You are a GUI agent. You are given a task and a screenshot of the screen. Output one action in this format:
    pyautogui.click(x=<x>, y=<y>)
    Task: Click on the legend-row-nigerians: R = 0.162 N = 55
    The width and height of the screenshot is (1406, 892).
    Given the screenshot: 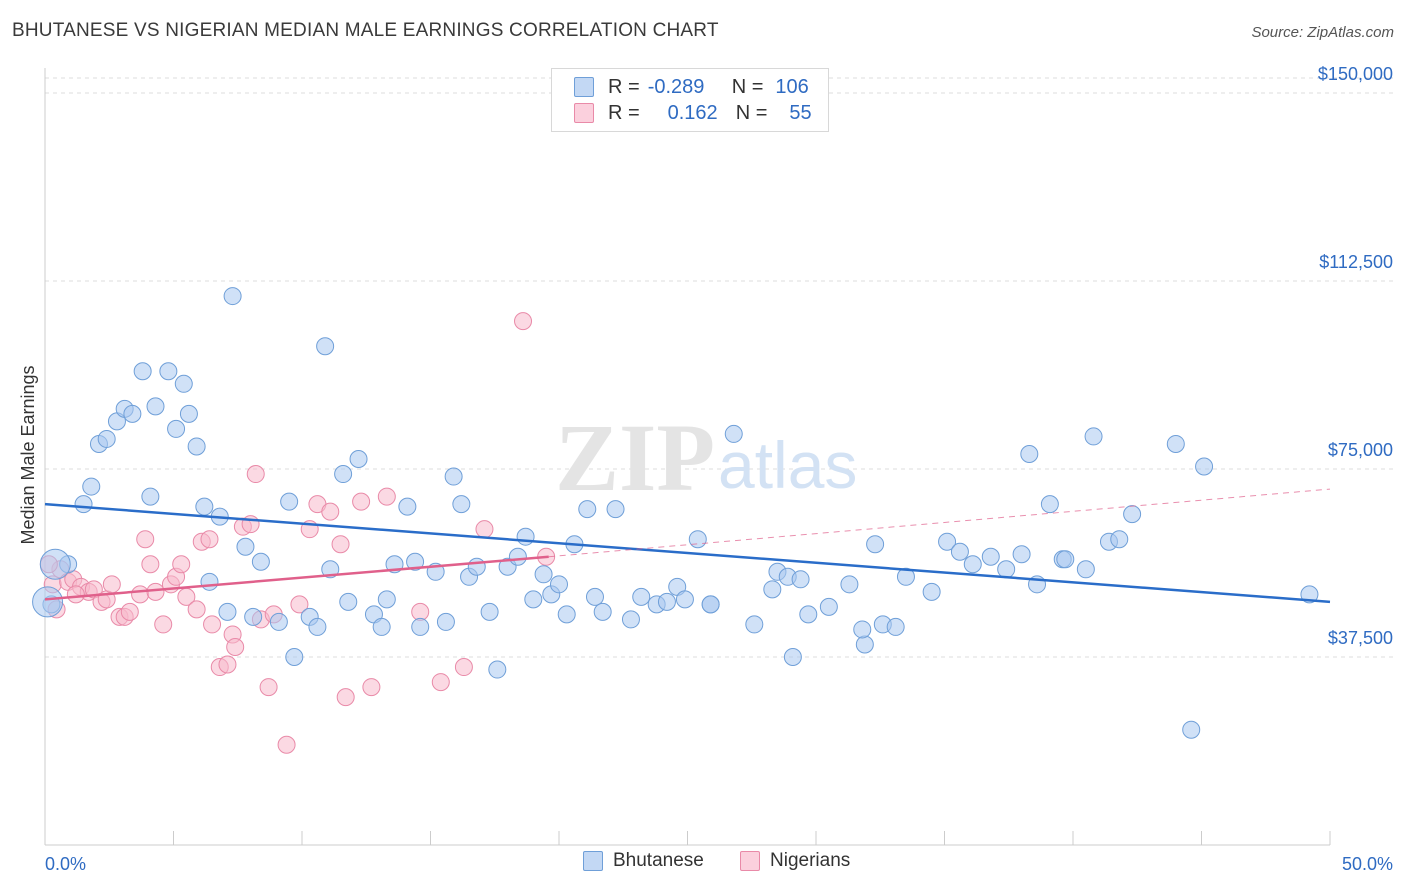 What is the action you would take?
    pyautogui.click(x=693, y=113)
    